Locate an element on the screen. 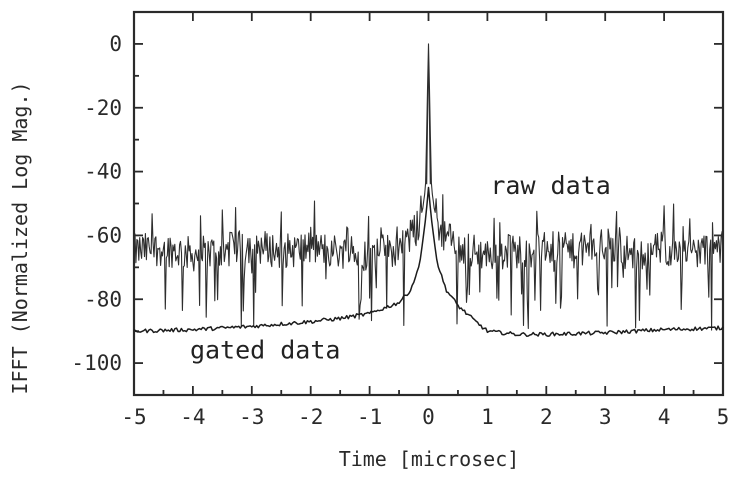 This screenshot has height=477, width=731. y-tick-label: -100 is located at coordinates (96, 363).